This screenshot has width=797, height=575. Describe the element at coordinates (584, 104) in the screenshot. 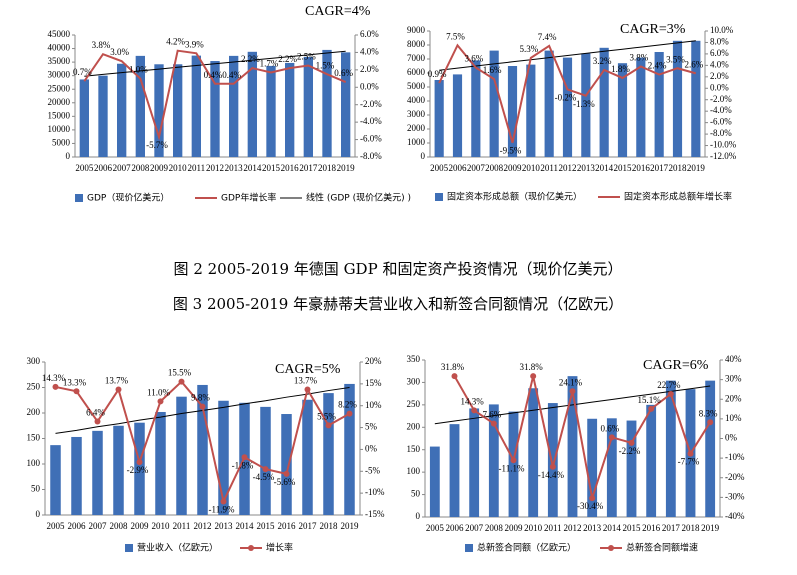

I see `data-label: -1.3%` at that location.